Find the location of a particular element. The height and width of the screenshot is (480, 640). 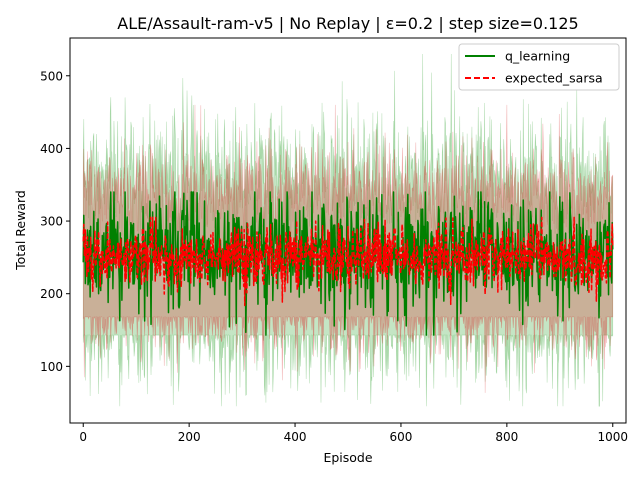

x-tick-label: 200 is located at coordinates (189, 437).